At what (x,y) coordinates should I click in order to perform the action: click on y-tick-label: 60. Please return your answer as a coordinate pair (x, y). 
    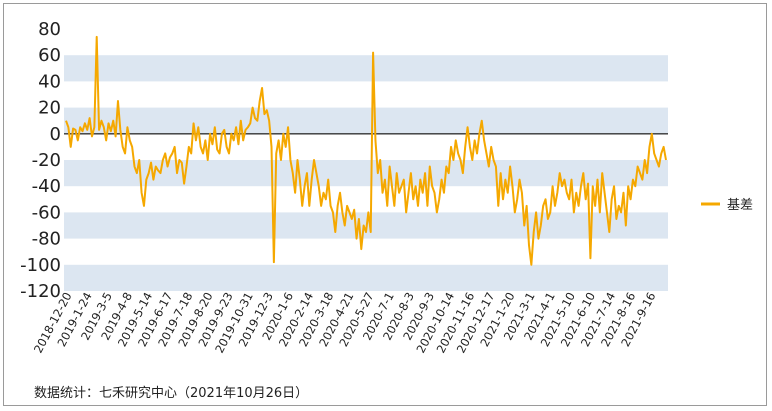
    Looking at the image, I should click on (49, 55).